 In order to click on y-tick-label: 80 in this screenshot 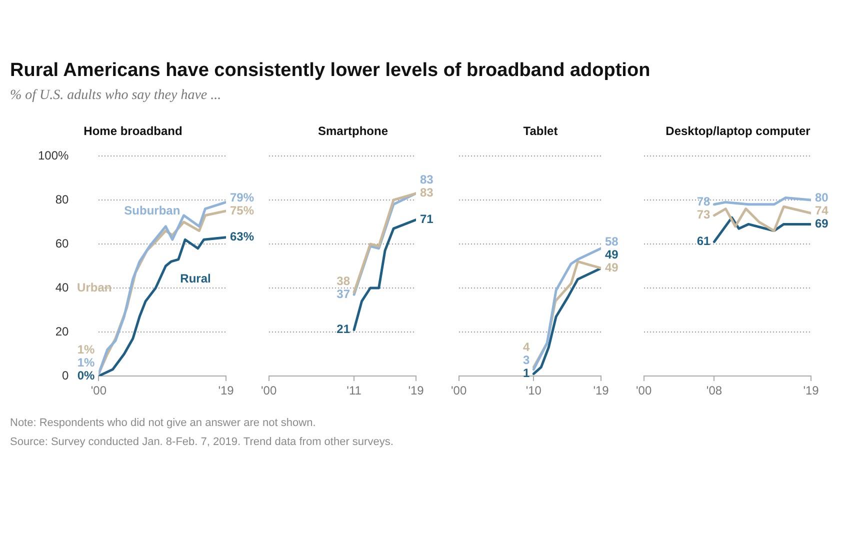, I will do `click(62, 199)`.